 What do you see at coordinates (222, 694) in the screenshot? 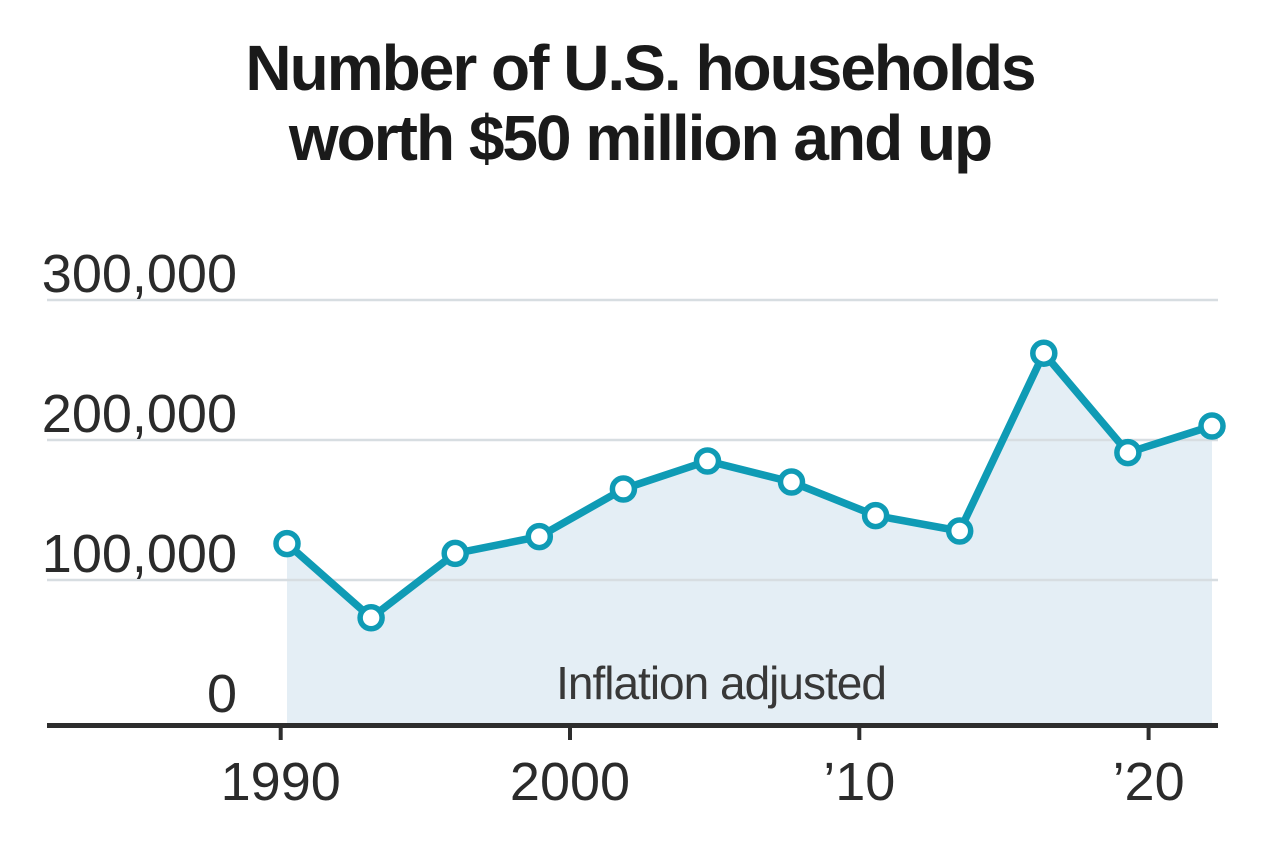
I see `y-axis-label-0: 0` at bounding box center [222, 694].